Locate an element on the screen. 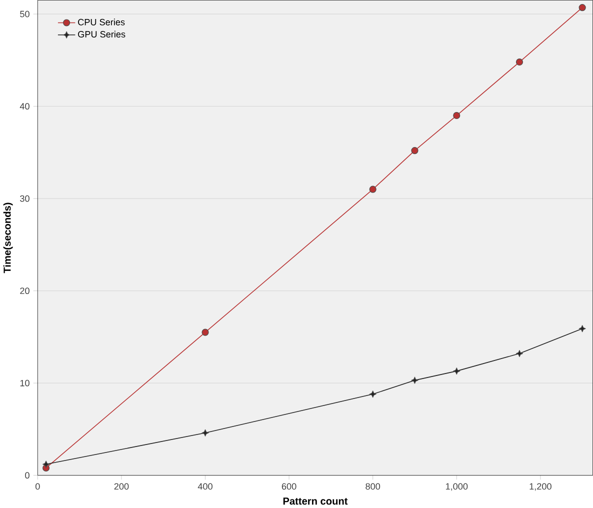 The width and height of the screenshot is (593, 508). x-tick-label: 400 is located at coordinates (205, 486).